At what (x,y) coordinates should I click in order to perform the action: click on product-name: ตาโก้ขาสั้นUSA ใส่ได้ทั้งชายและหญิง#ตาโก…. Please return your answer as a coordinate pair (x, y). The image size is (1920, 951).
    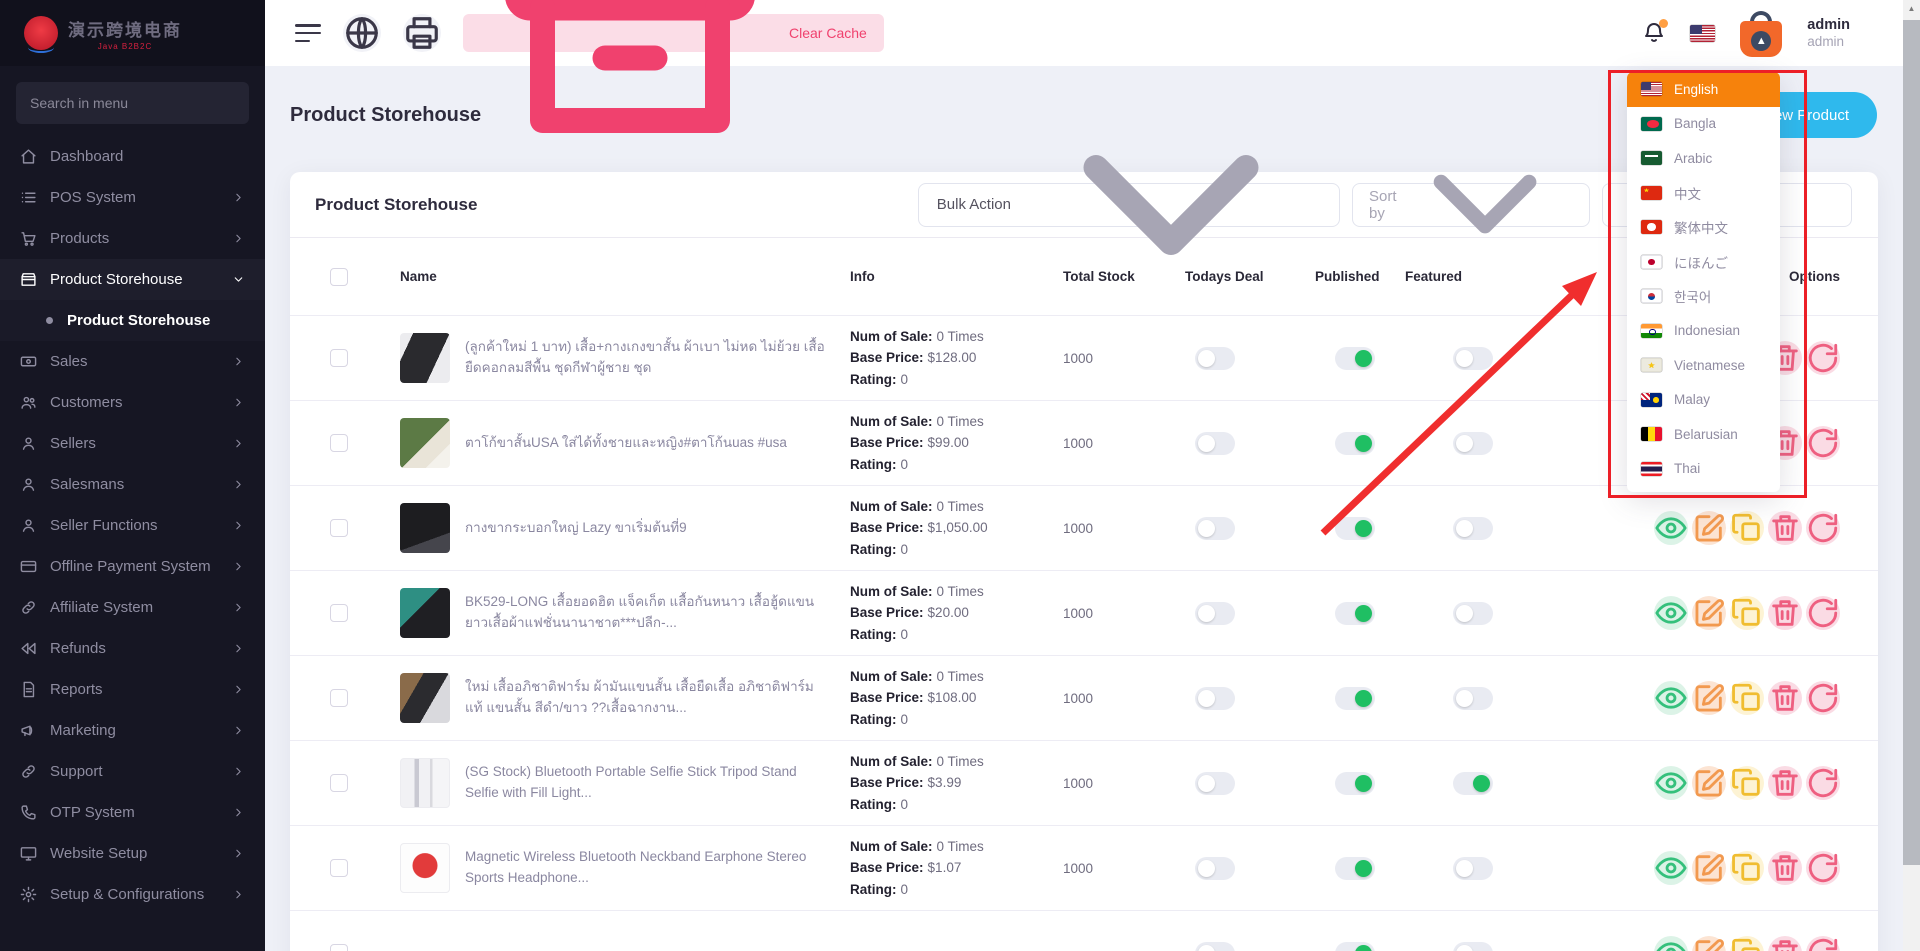
    Looking at the image, I should click on (626, 442).